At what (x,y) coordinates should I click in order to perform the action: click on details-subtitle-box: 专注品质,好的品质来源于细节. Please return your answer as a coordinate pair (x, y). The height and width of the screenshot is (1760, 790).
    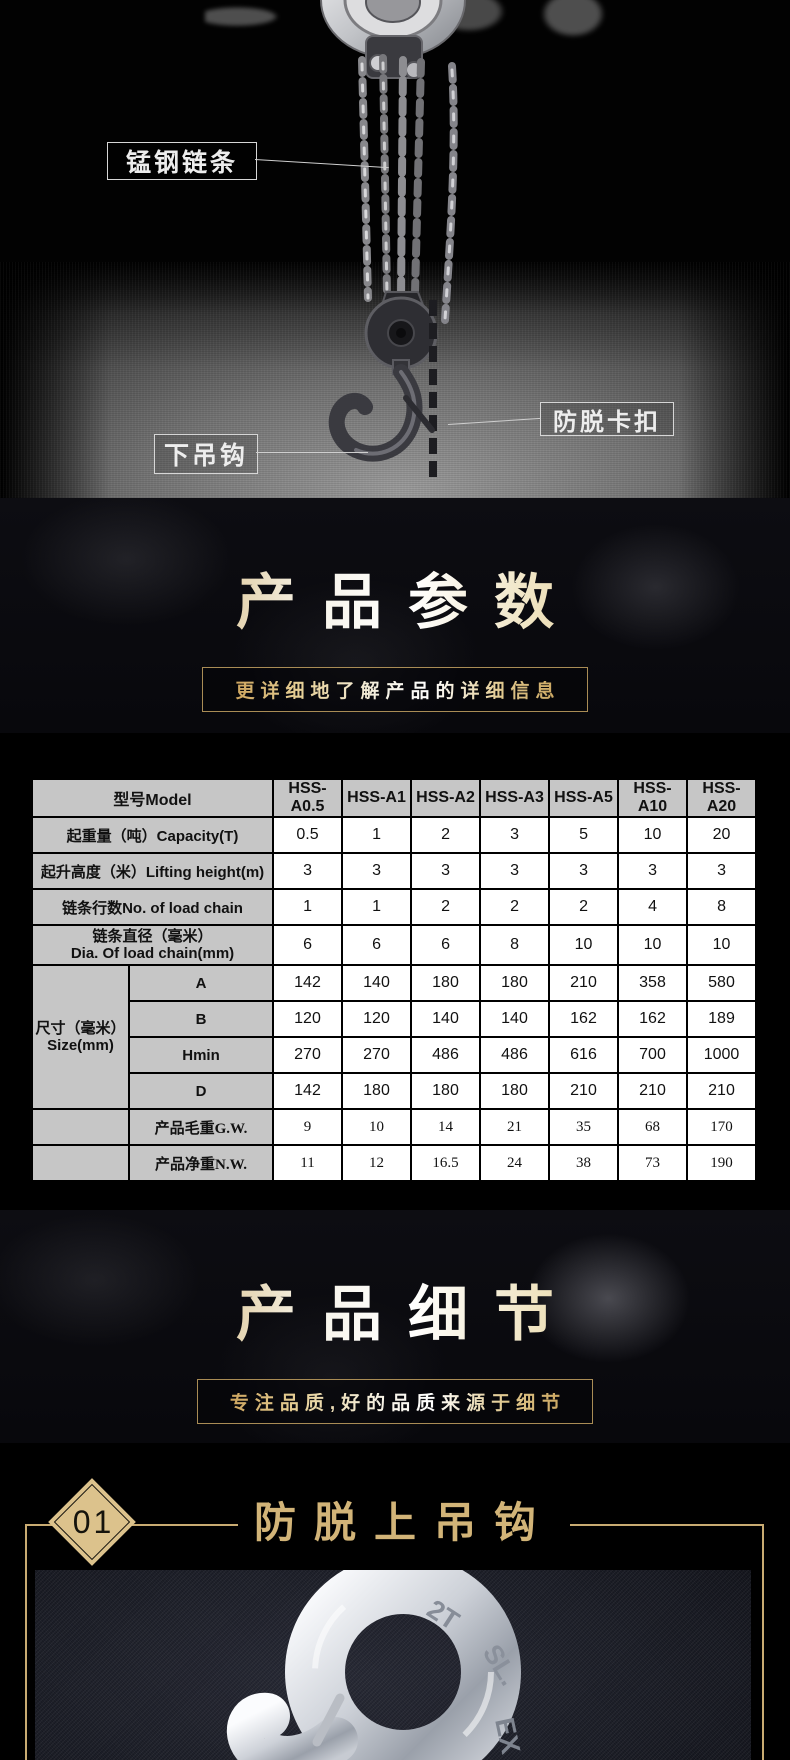
    Looking at the image, I should click on (395, 1401).